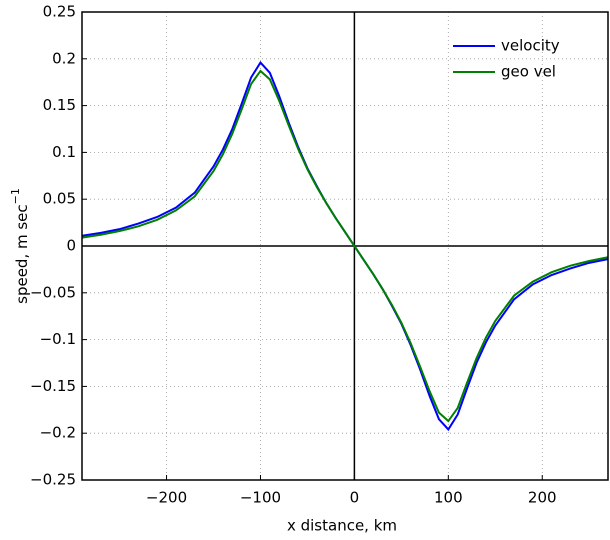  Describe the element at coordinates (542, 498) in the screenshot. I see `x-tick-label: 200` at that location.